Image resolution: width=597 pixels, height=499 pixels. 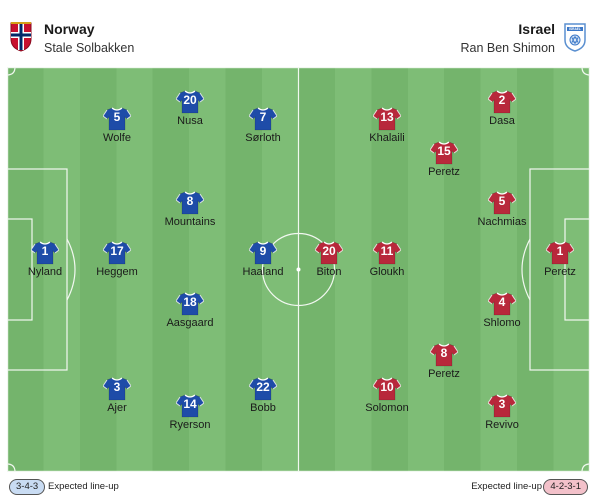 I want to click on jersey-icon: 11, so click(x=387, y=253).